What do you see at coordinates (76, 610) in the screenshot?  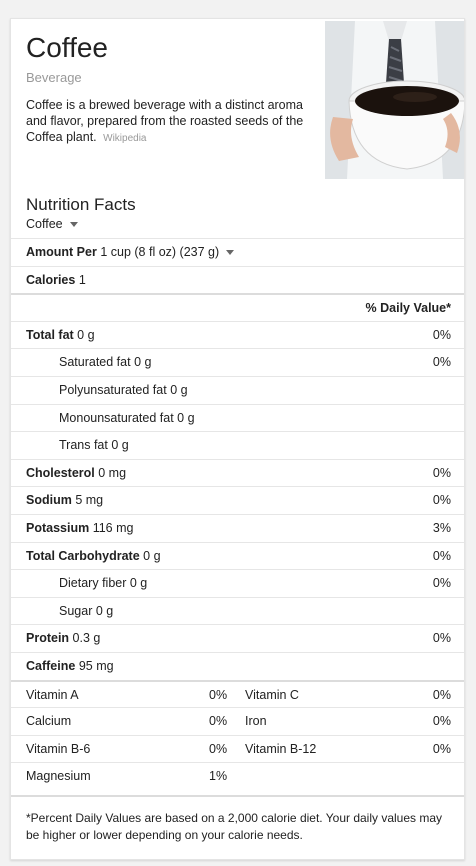 I see `nutrient-label: Sugar` at bounding box center [76, 610].